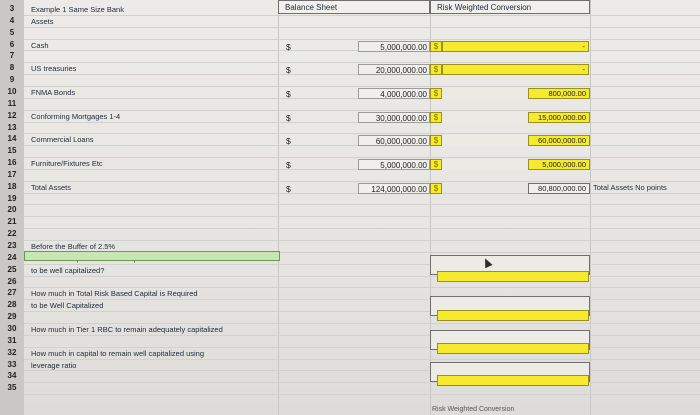 The image size is (700, 415). I want to click on row-number: 4, so click(12, 20).